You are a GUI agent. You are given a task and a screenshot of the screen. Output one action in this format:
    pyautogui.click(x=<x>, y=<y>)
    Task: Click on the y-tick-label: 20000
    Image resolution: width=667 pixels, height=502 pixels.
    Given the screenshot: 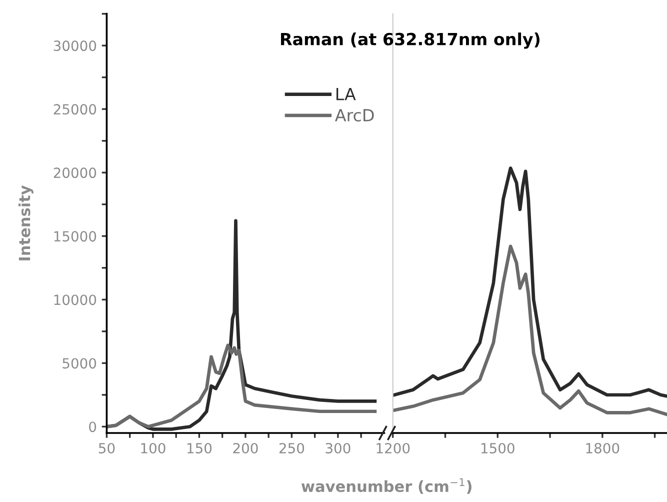 What is the action you would take?
    pyautogui.click(x=75, y=173)
    